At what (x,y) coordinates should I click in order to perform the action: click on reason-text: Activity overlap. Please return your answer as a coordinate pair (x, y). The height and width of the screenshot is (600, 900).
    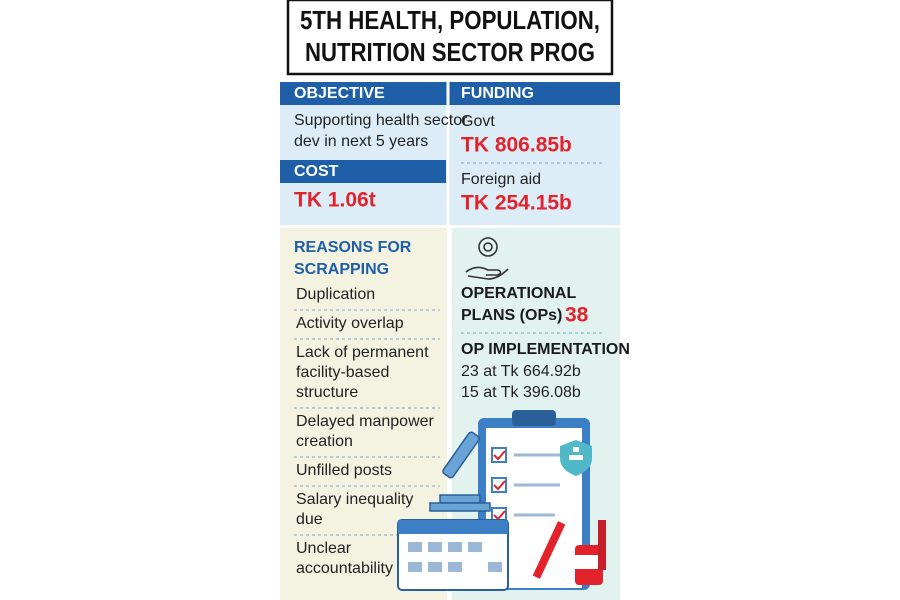
    Looking at the image, I should click on (350, 323).